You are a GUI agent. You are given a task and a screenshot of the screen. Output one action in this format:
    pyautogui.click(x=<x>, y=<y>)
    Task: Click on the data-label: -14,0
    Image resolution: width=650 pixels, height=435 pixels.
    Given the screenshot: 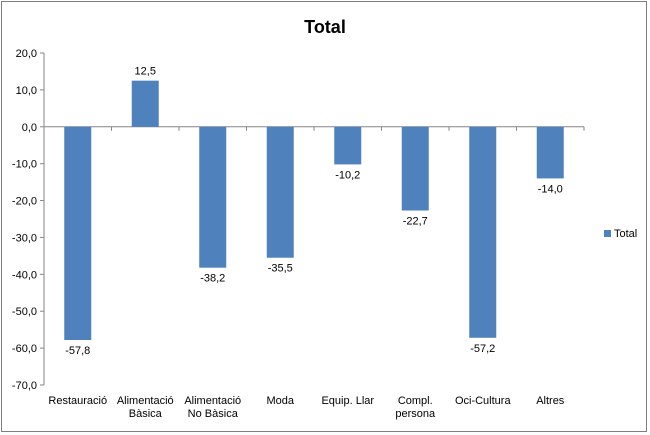 What is the action you would take?
    pyautogui.click(x=550, y=189)
    